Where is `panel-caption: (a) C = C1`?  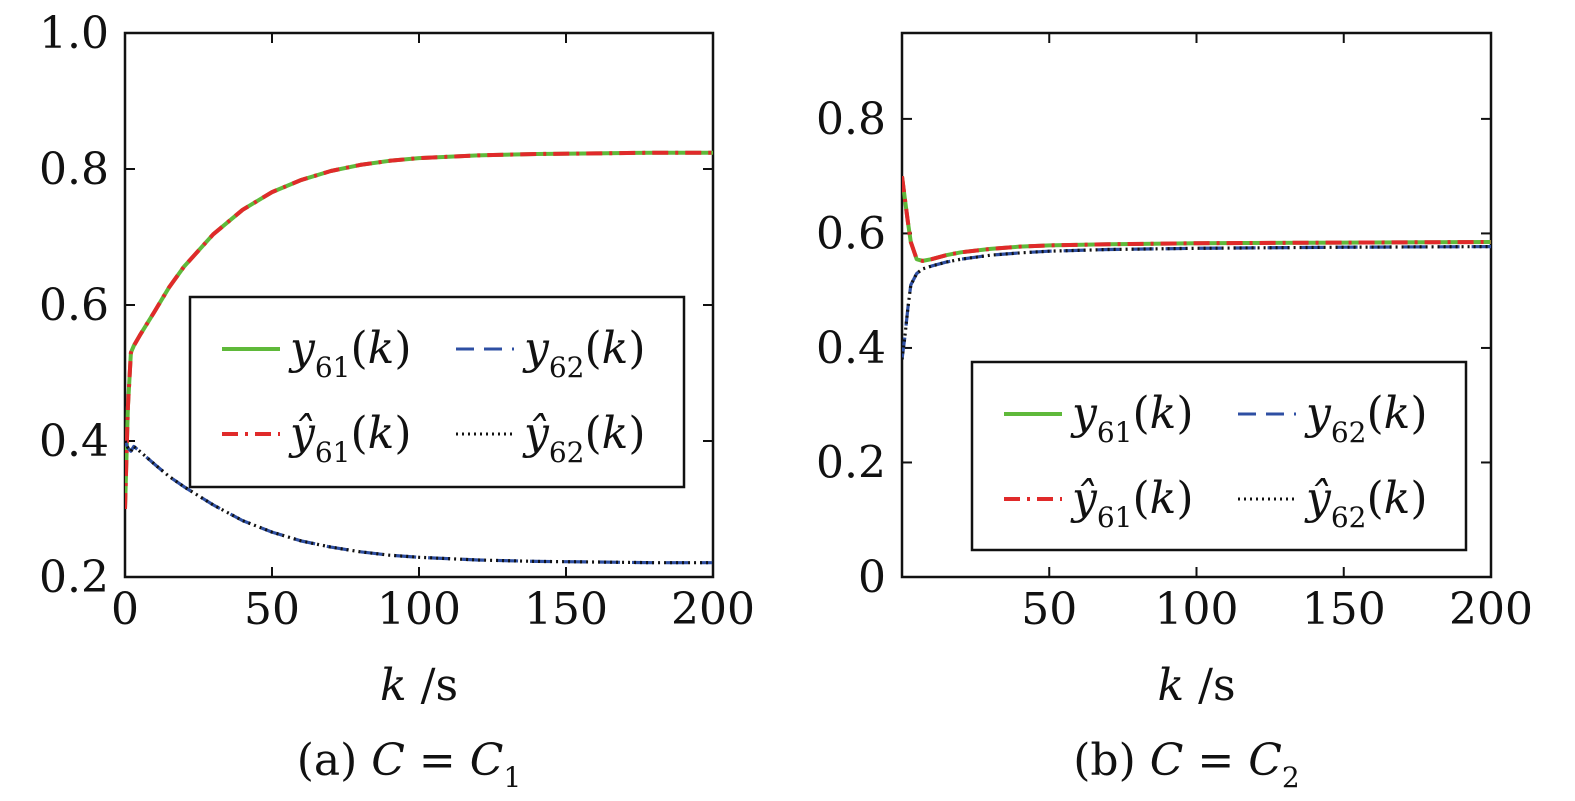 panel-caption: (a) C = C1 is located at coordinates (409, 764).